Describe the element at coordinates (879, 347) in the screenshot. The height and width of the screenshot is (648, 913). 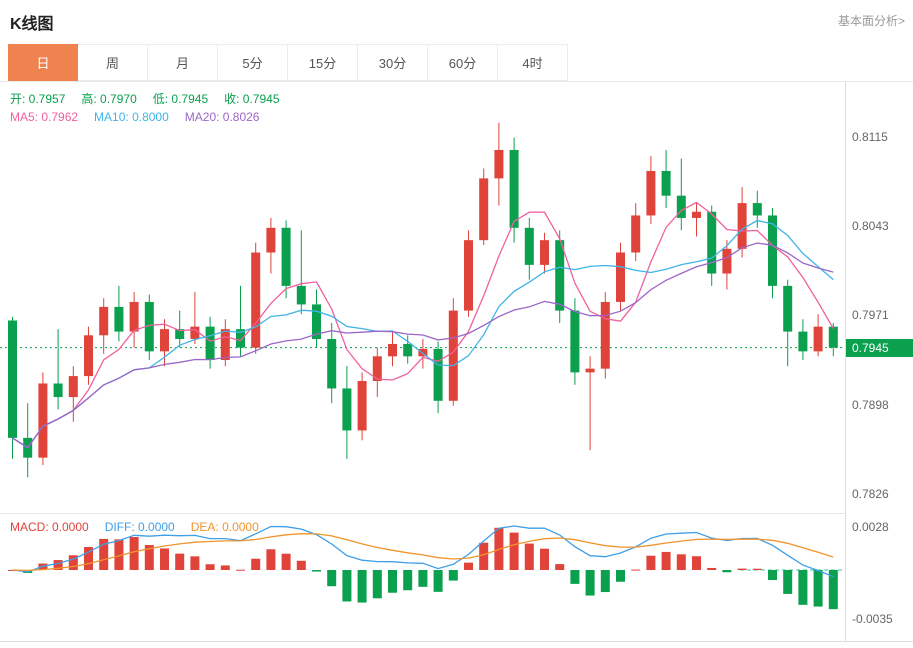
I see `current-price-badge: 0.7945` at that location.